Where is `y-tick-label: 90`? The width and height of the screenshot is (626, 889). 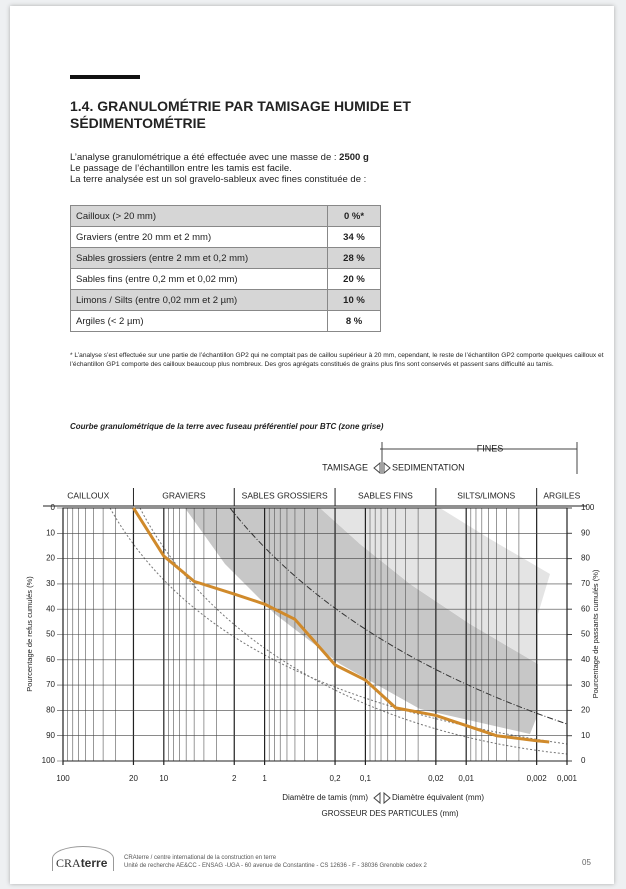
y-tick-label: 90 is located at coordinates (50, 735).